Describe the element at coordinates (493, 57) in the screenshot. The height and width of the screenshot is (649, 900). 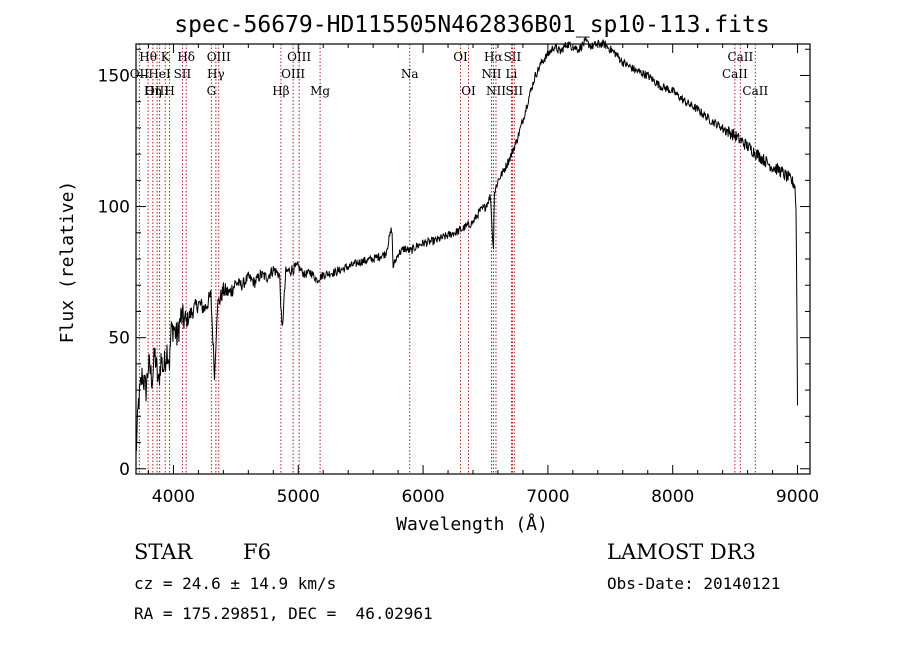
I see `marker-label-19: Hα` at that location.